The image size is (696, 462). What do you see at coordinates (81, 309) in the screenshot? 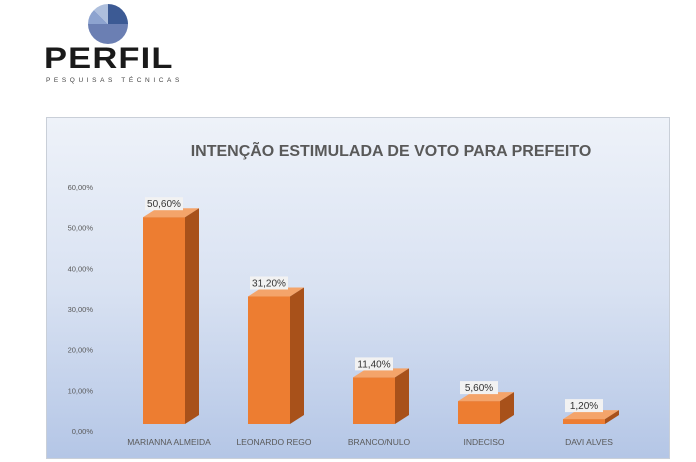
I see `y-tick-label: 30,00%` at bounding box center [81, 309].